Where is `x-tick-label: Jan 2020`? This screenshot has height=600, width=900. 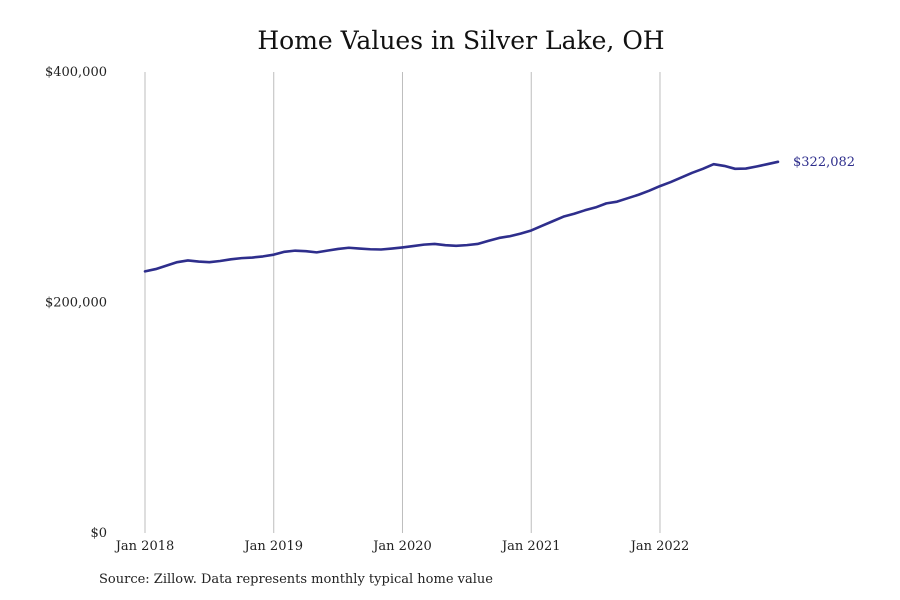 x-tick-label: Jan 2020 is located at coordinates (401, 546).